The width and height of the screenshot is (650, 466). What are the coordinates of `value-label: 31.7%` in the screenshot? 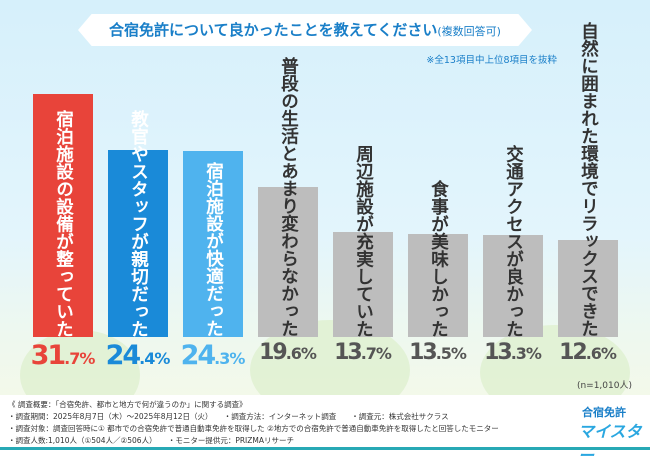 It's located at (62, 355).